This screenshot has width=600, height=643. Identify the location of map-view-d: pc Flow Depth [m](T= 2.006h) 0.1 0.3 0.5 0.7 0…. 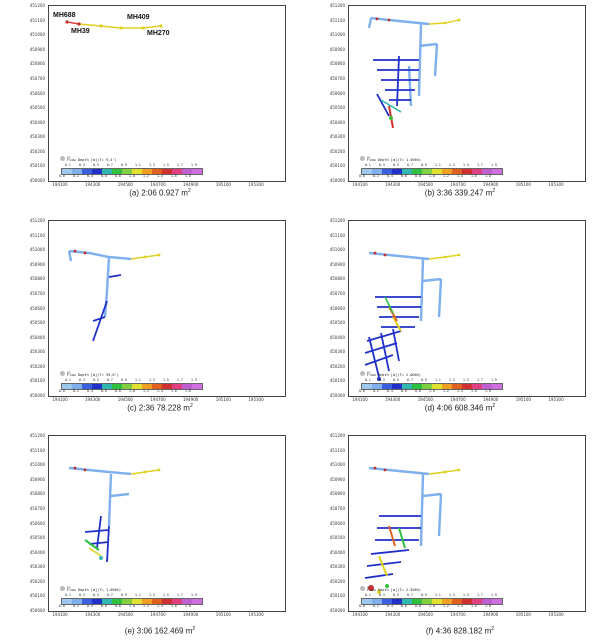
(467, 308).